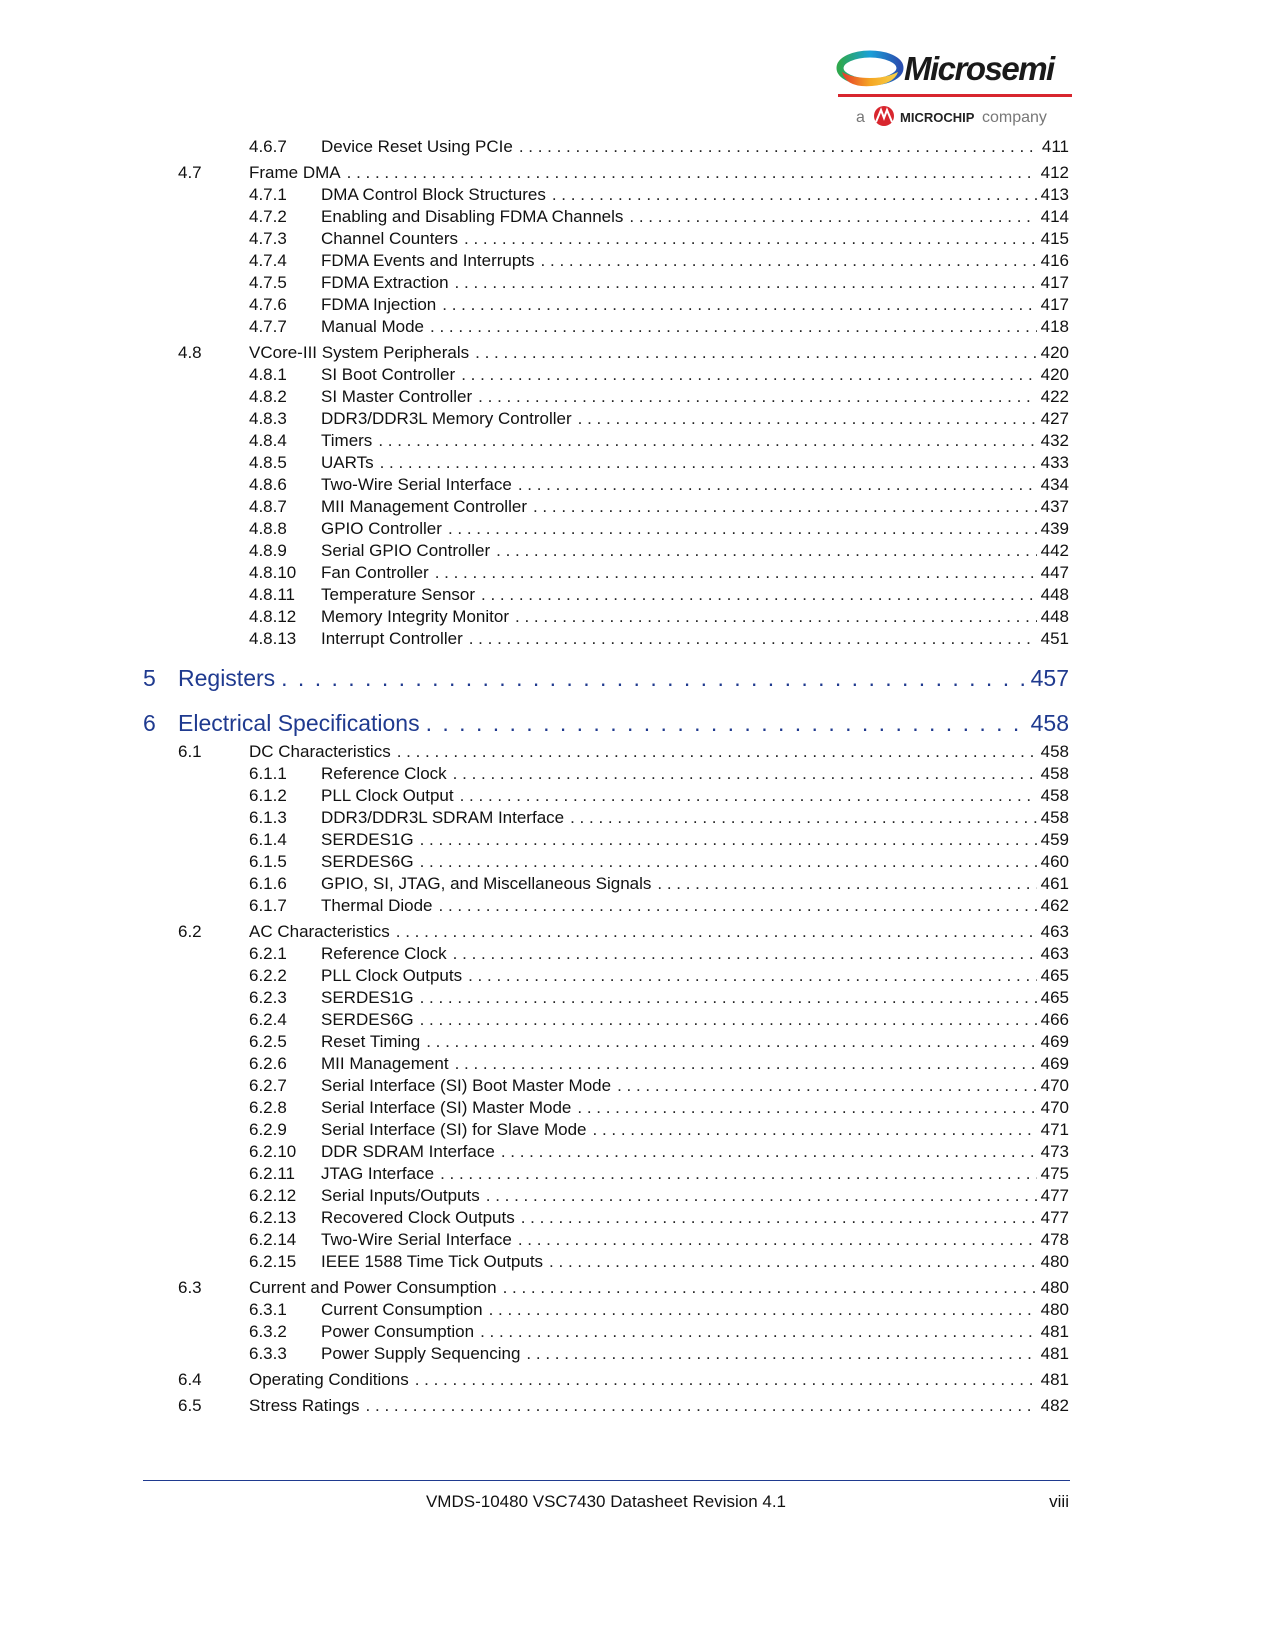 The width and height of the screenshot is (1275, 1650). Describe the element at coordinates (268, 1019) in the screenshot. I see `toc-entry-number: 6.2.4` at that location.